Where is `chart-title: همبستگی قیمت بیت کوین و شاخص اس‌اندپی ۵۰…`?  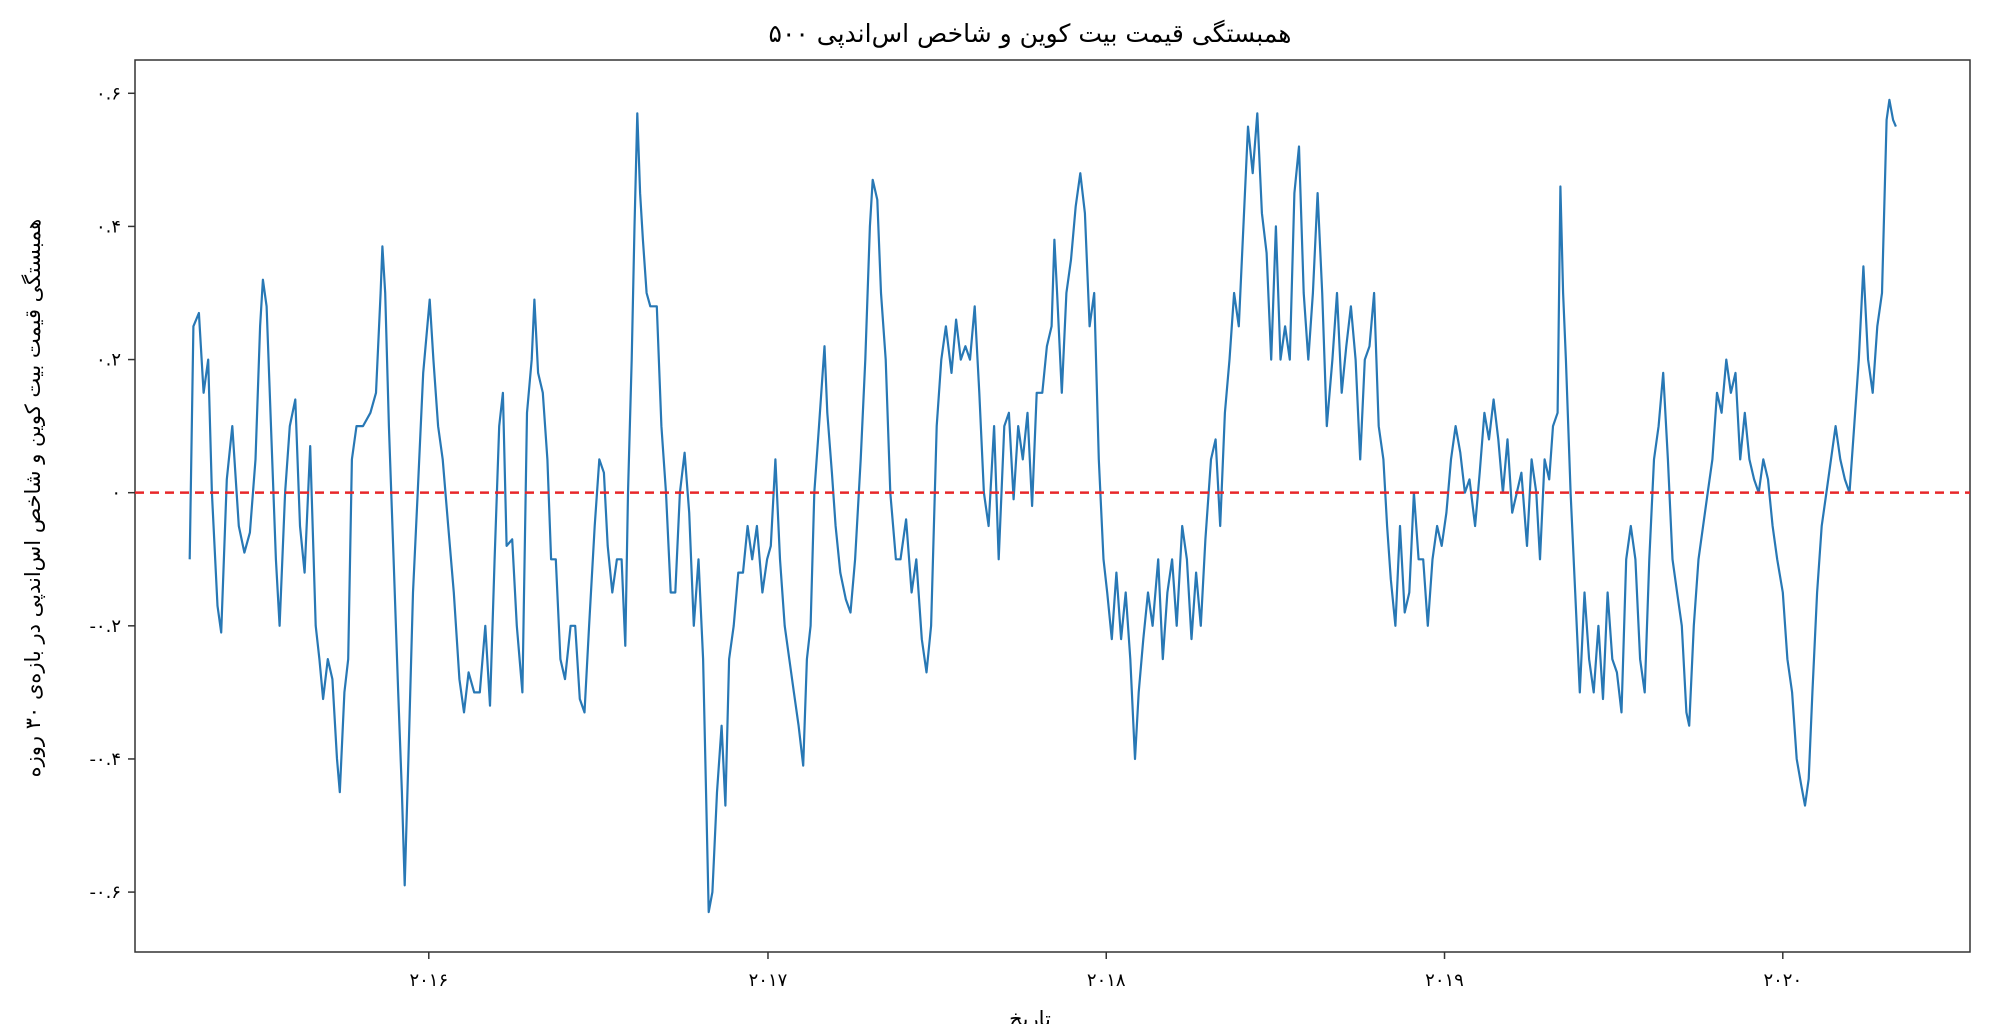
chart-title: همبستگی قیمت بیت کوین و شاخص اس‌اندپی ۵۰… is located at coordinates (1030, 34).